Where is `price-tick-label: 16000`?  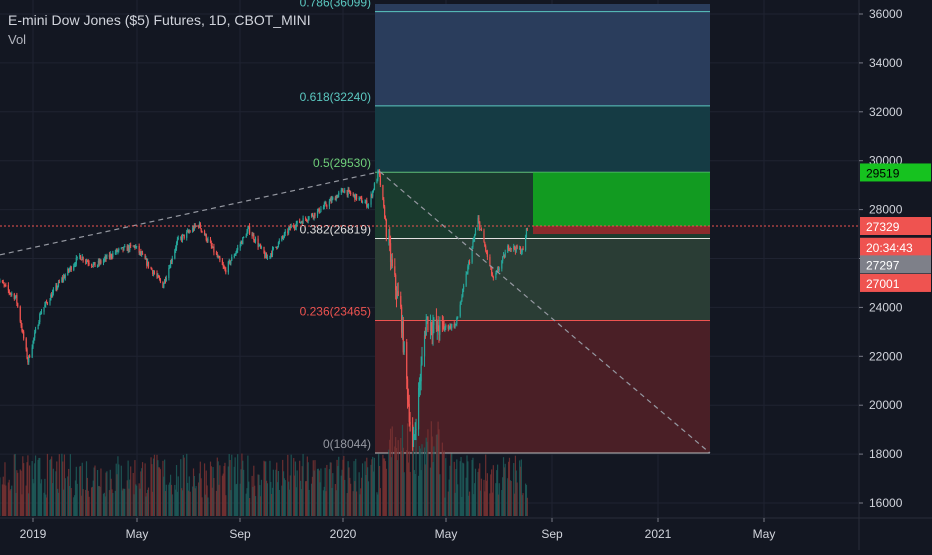
price-tick-label: 16000 is located at coordinates (886, 503).